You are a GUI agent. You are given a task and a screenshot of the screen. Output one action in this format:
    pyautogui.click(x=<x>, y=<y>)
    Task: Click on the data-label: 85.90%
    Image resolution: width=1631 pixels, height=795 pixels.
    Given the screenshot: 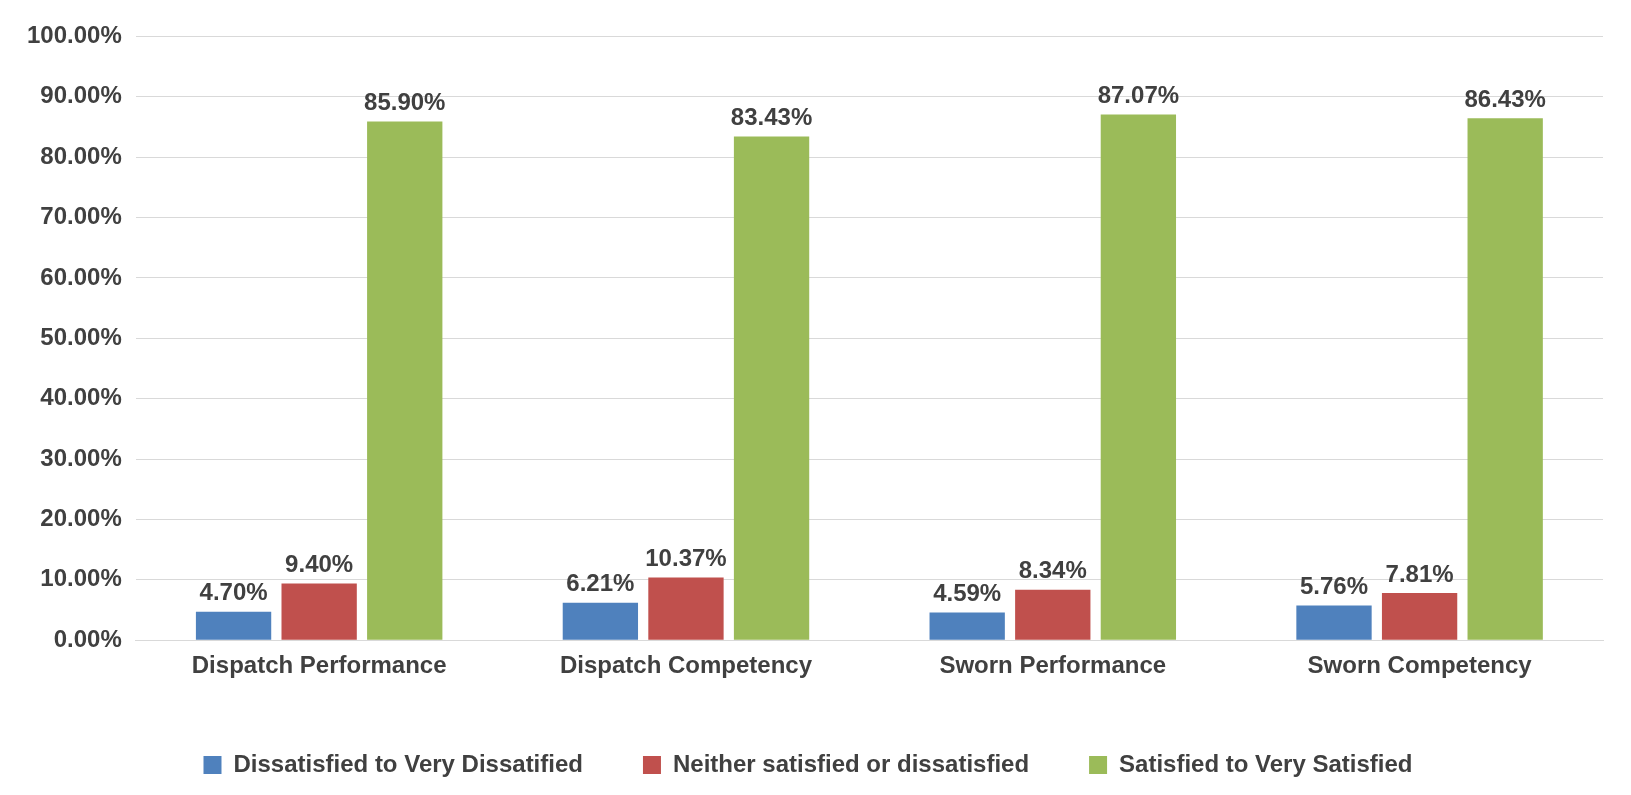 What is the action you would take?
    pyautogui.click(x=405, y=102)
    